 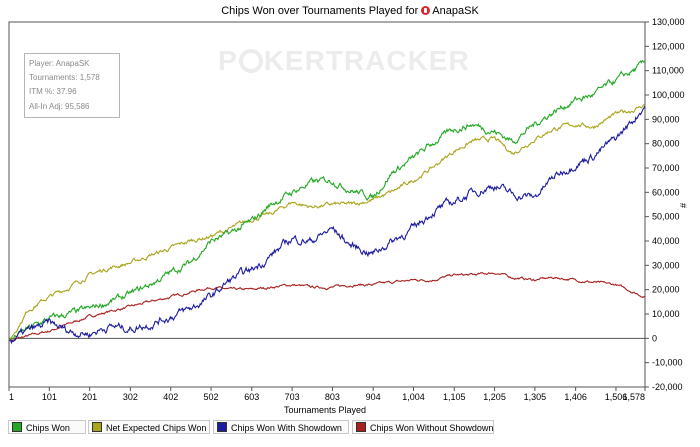 What do you see at coordinates (89, 397) in the screenshot?
I see `x-tick-label: 201` at bounding box center [89, 397].